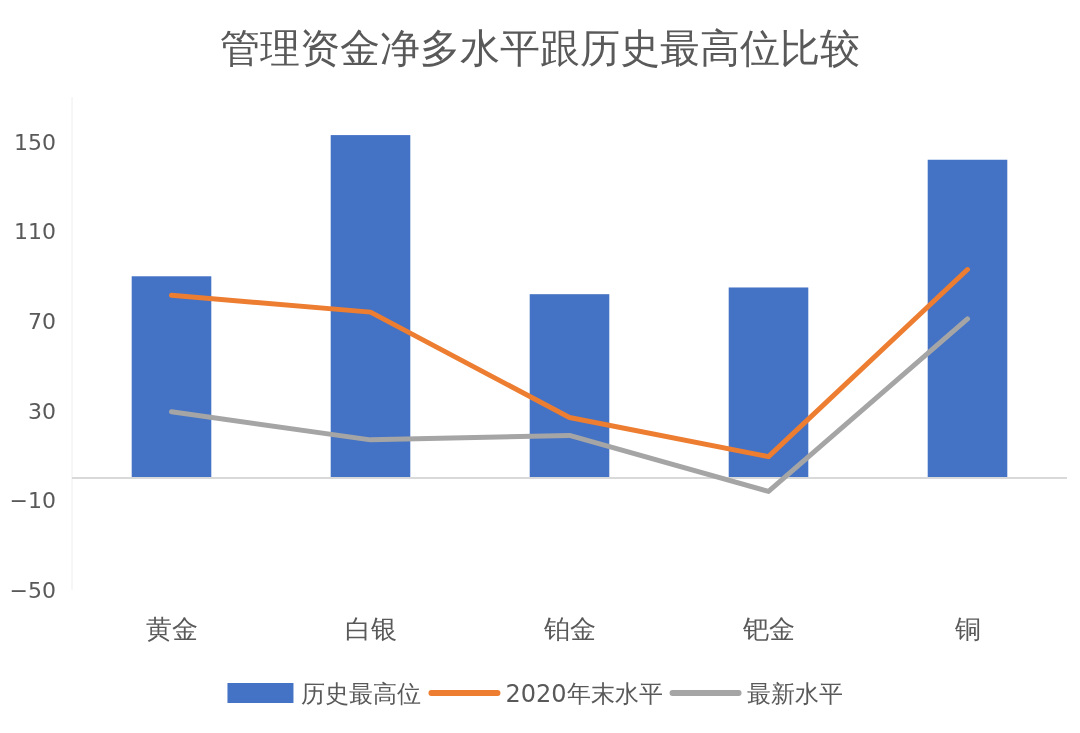 The width and height of the screenshot is (1080, 733). Describe the element at coordinates (42, 322) in the screenshot. I see `y-tick-label: 70` at that location.